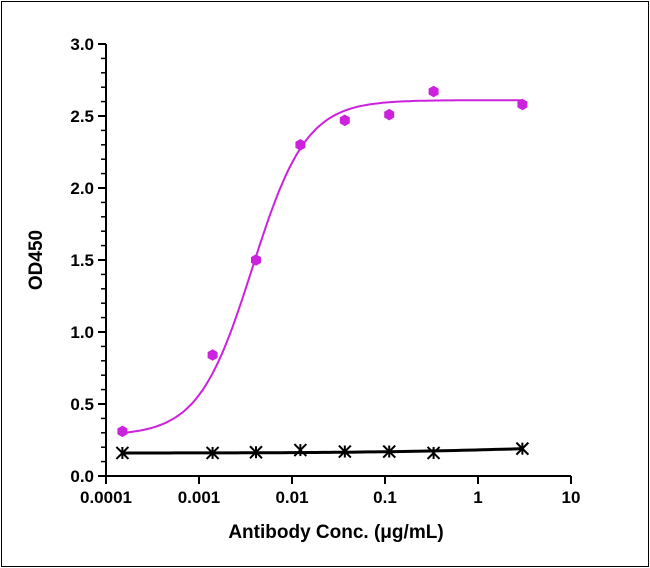  Describe the element at coordinates (571, 497) in the screenshot. I see `x-tick-label: 10` at that location.